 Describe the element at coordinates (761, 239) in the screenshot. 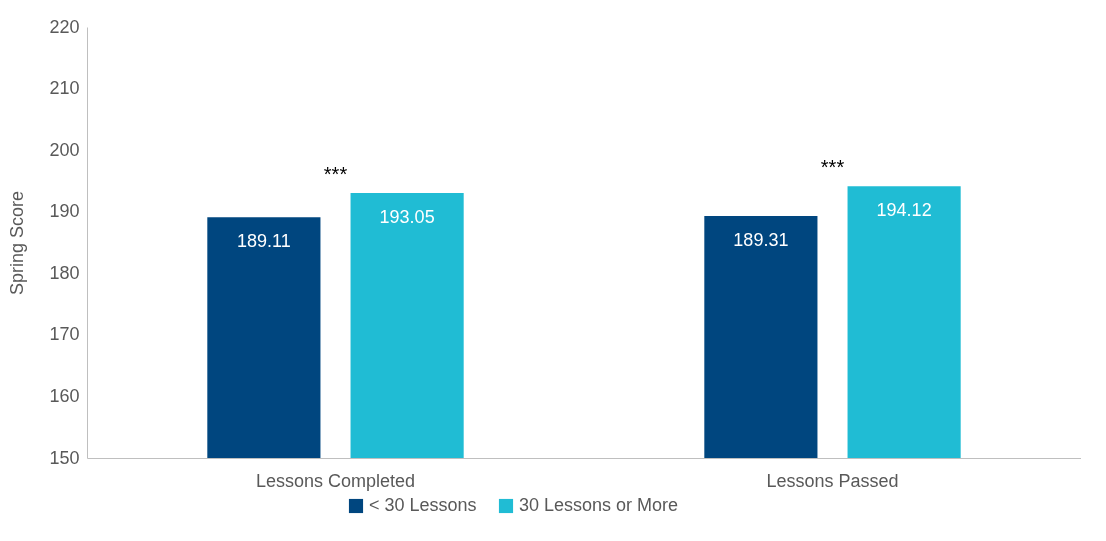

I see `data-label: 189.31` at that location.